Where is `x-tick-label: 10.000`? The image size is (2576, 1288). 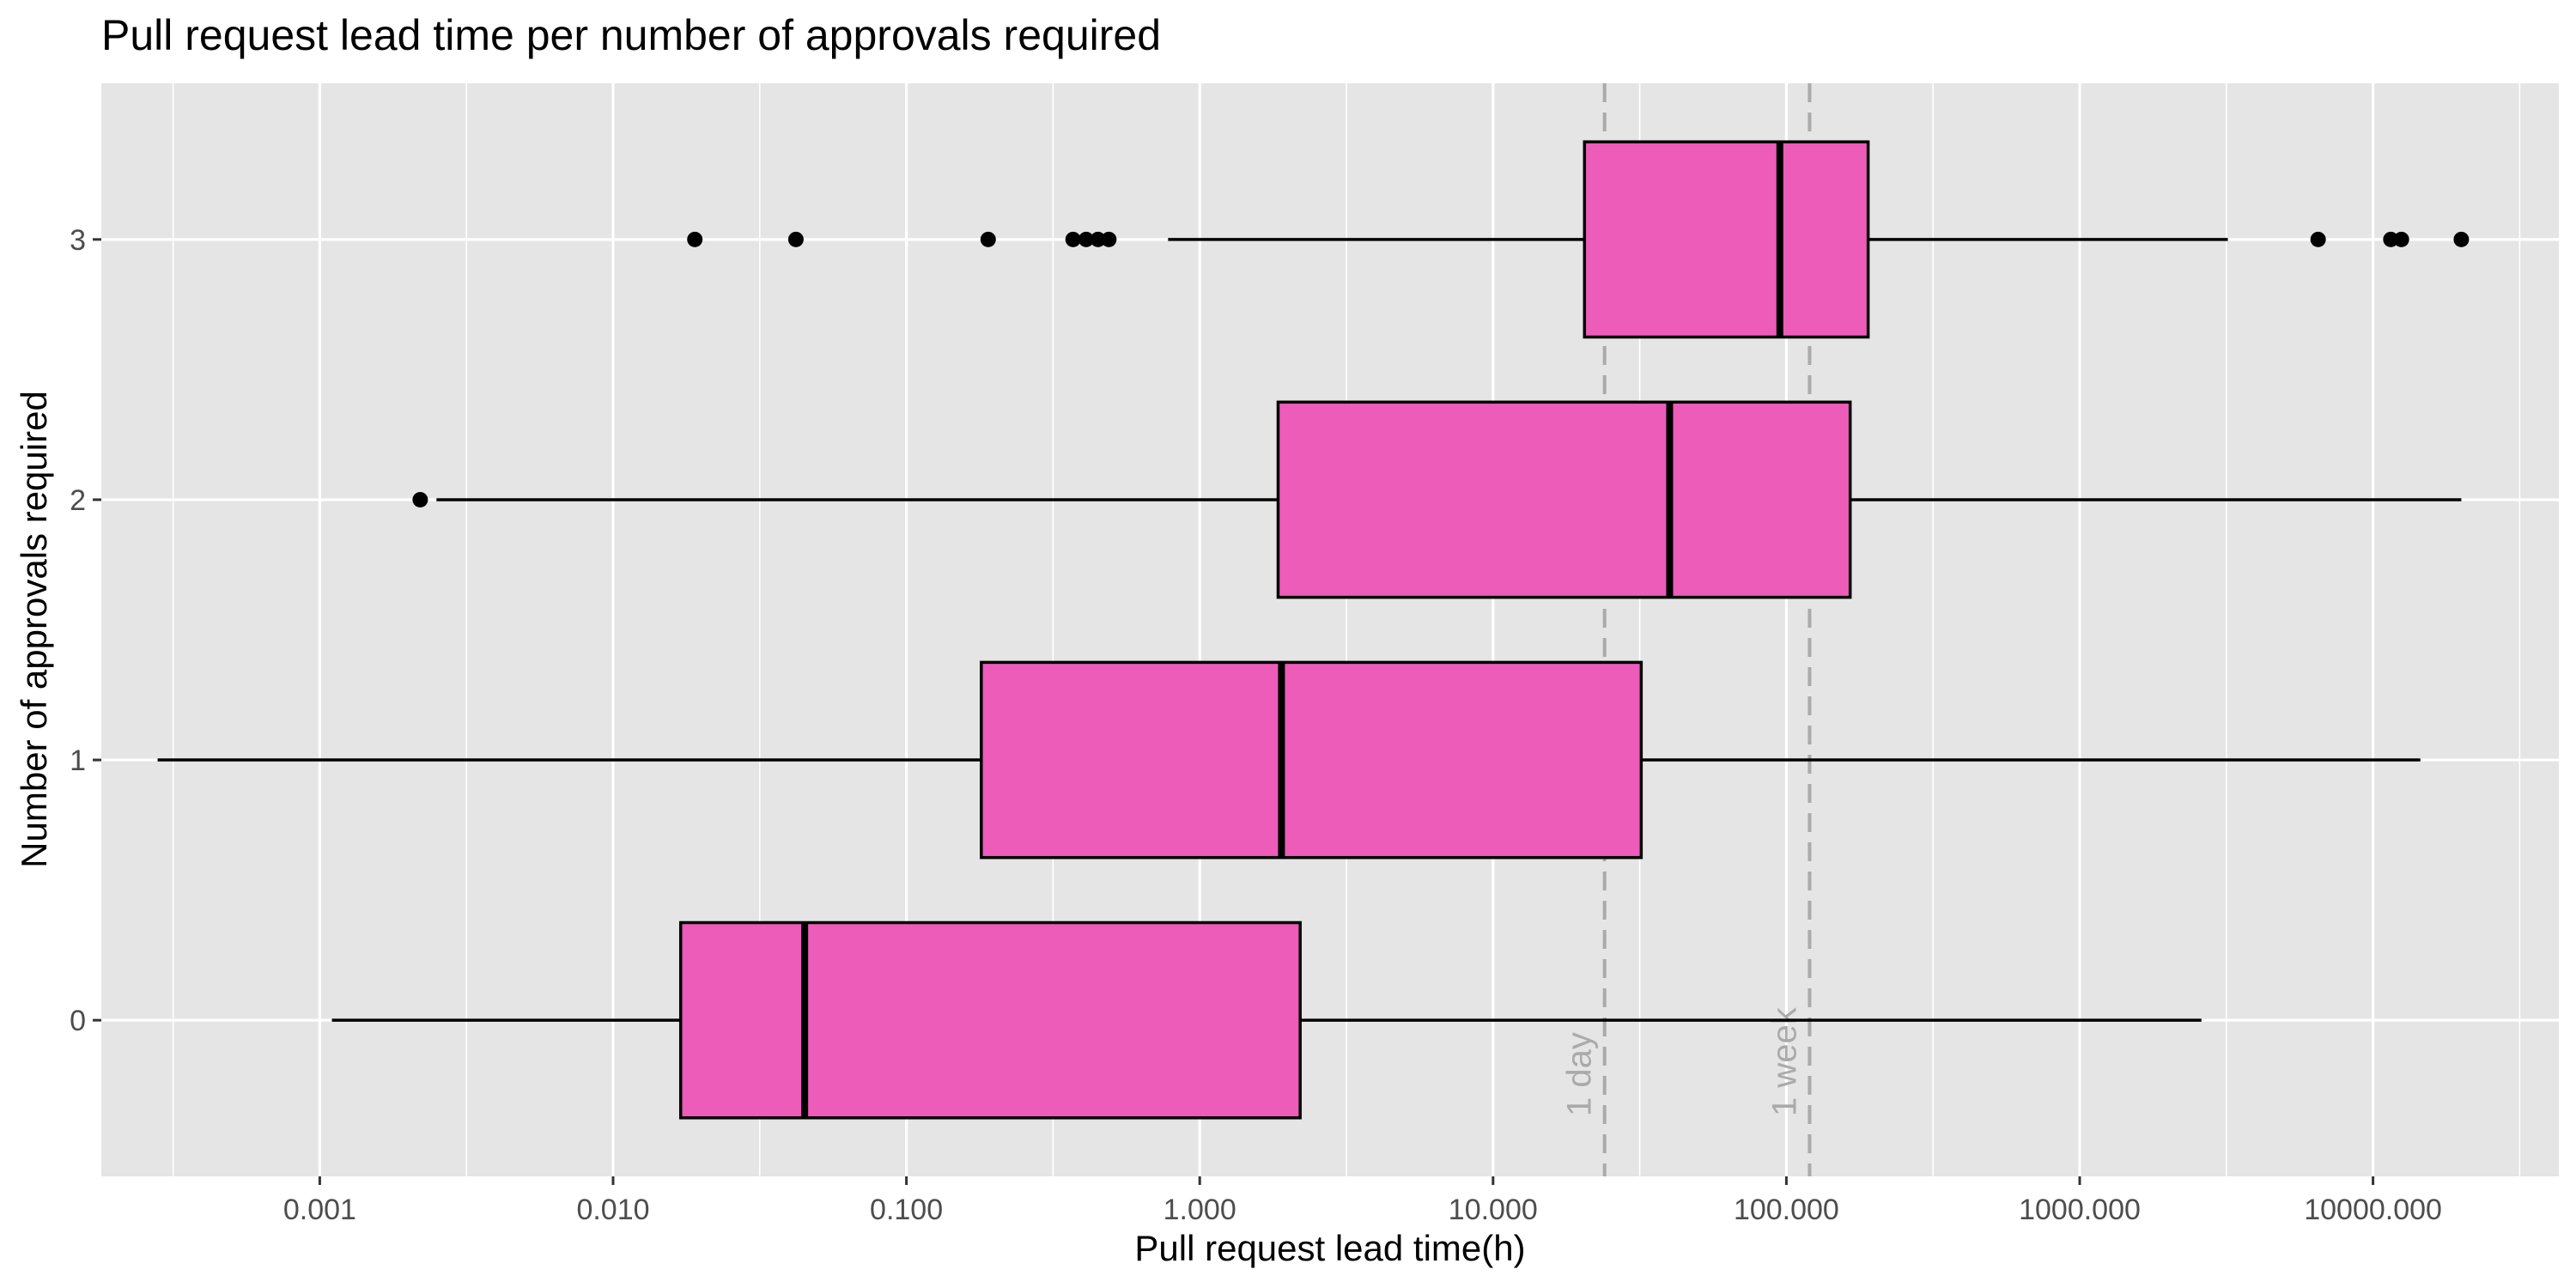 x-tick-label: 10.000 is located at coordinates (1493, 1210).